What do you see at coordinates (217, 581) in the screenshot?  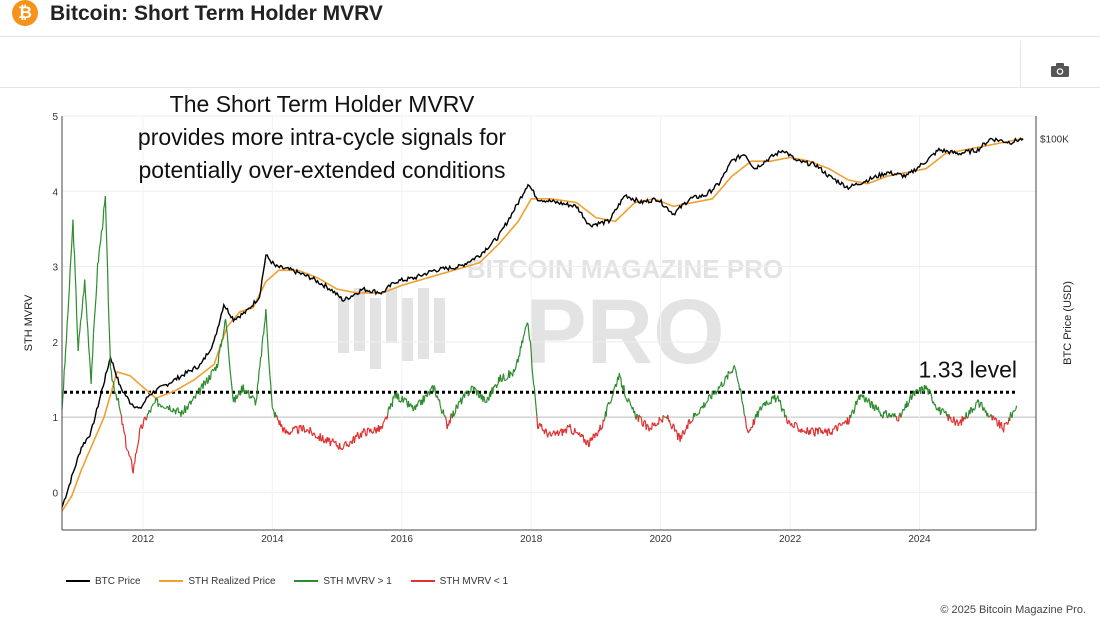 I see `legend-item-sth-realized: STH Realized Price` at bounding box center [217, 581].